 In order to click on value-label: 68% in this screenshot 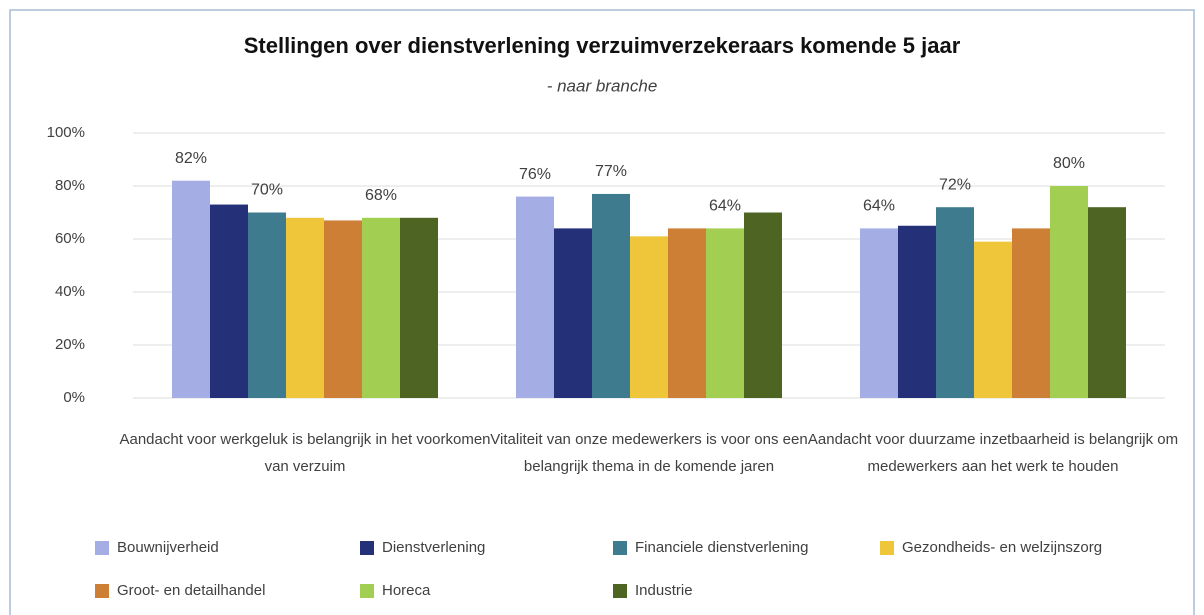, I will do `click(381, 195)`.